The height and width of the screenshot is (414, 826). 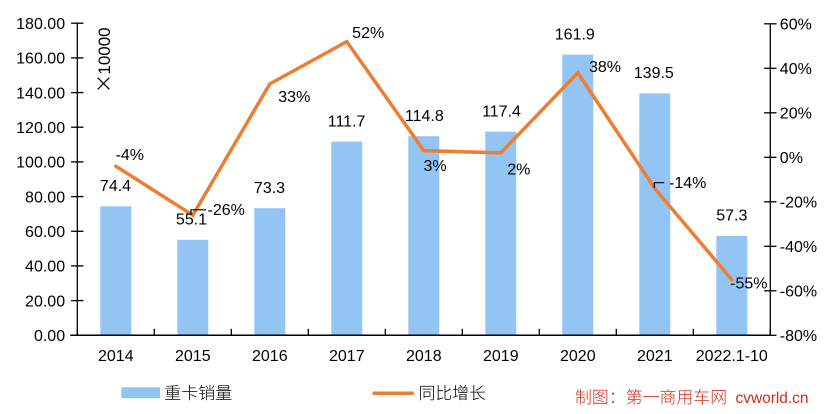 What do you see at coordinates (434, 166) in the screenshot?
I see `svg-text: 3%` at bounding box center [434, 166].